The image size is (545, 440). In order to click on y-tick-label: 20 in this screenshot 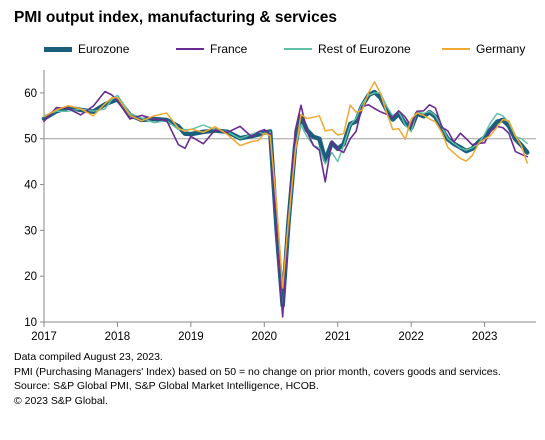, I will do `click(30, 277)`.